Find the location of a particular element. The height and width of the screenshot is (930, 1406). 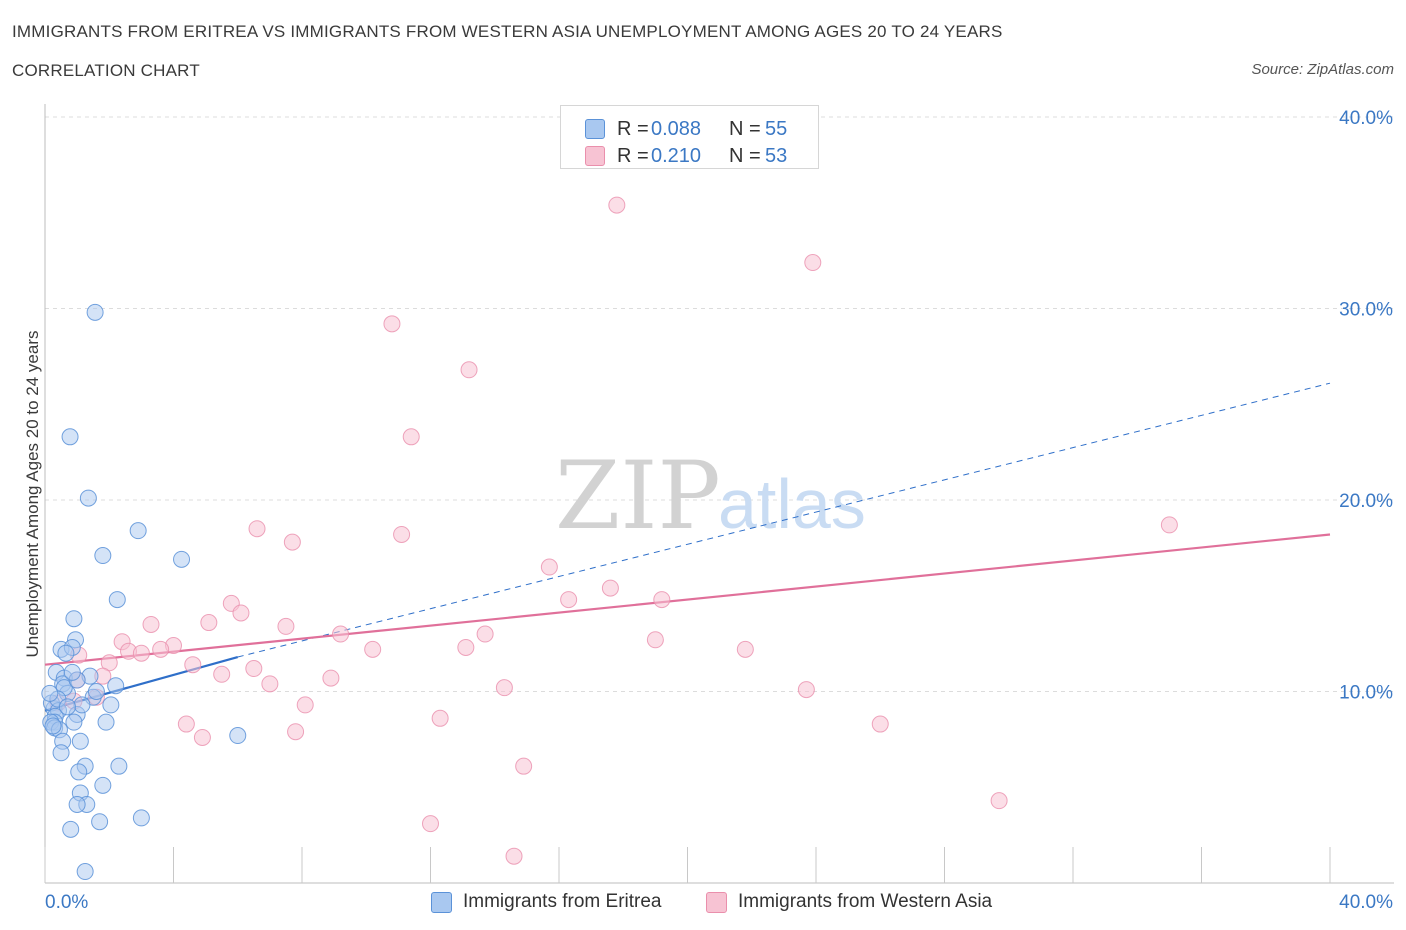

chart-subtitle: CORRELATION CHART is located at coordinates (106, 70).